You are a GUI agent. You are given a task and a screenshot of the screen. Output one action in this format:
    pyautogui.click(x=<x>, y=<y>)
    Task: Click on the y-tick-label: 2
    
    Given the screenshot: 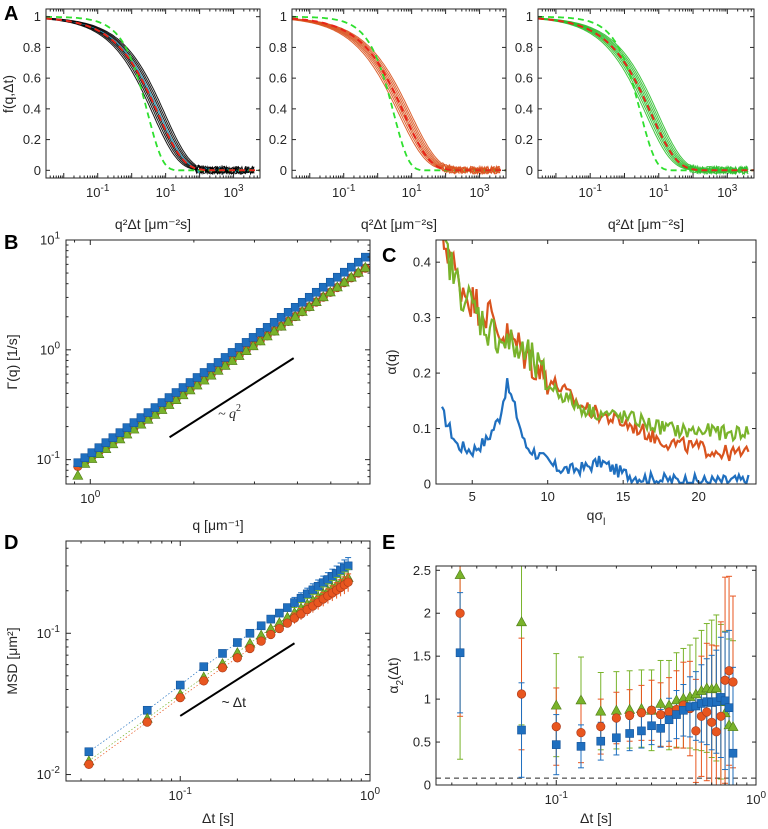 What is the action you would take?
    pyautogui.click(x=427, y=613)
    